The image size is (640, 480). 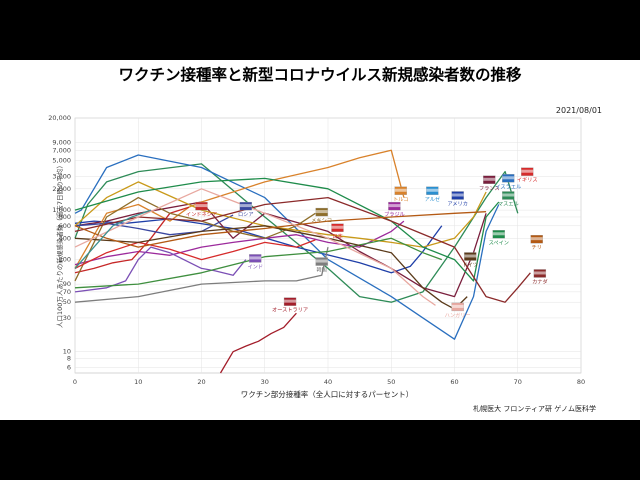 I want to click on y-tick-label: 8, so click(x=69, y=359).